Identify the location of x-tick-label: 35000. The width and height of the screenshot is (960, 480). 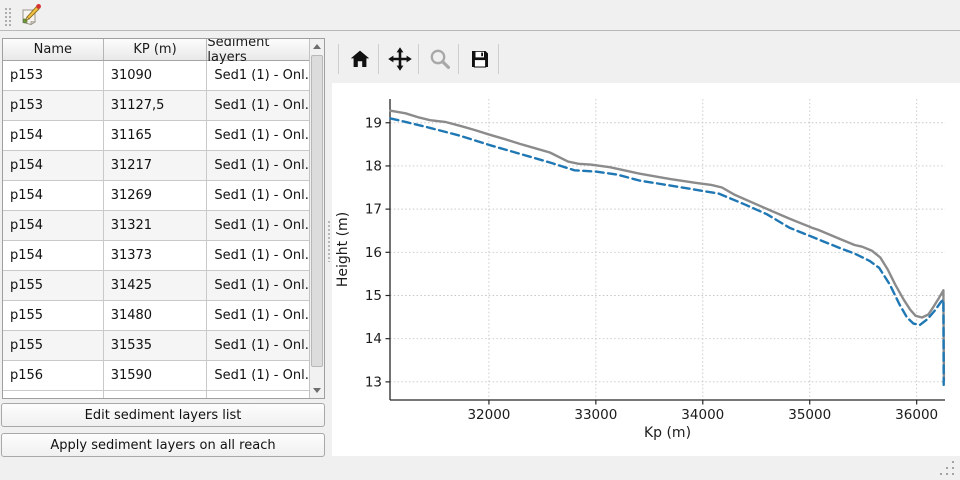
(809, 415).